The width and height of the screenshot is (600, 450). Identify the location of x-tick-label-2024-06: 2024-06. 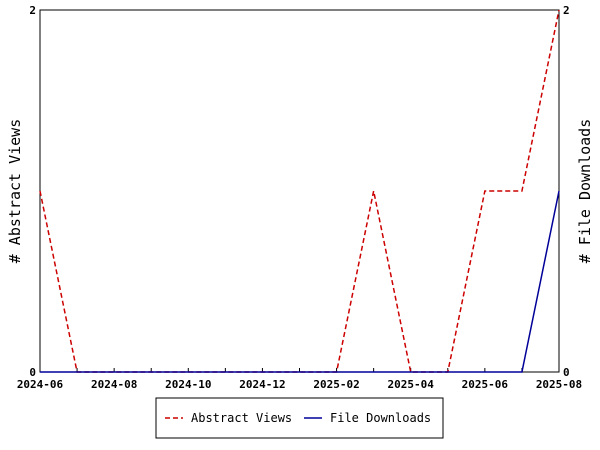
(40, 384).